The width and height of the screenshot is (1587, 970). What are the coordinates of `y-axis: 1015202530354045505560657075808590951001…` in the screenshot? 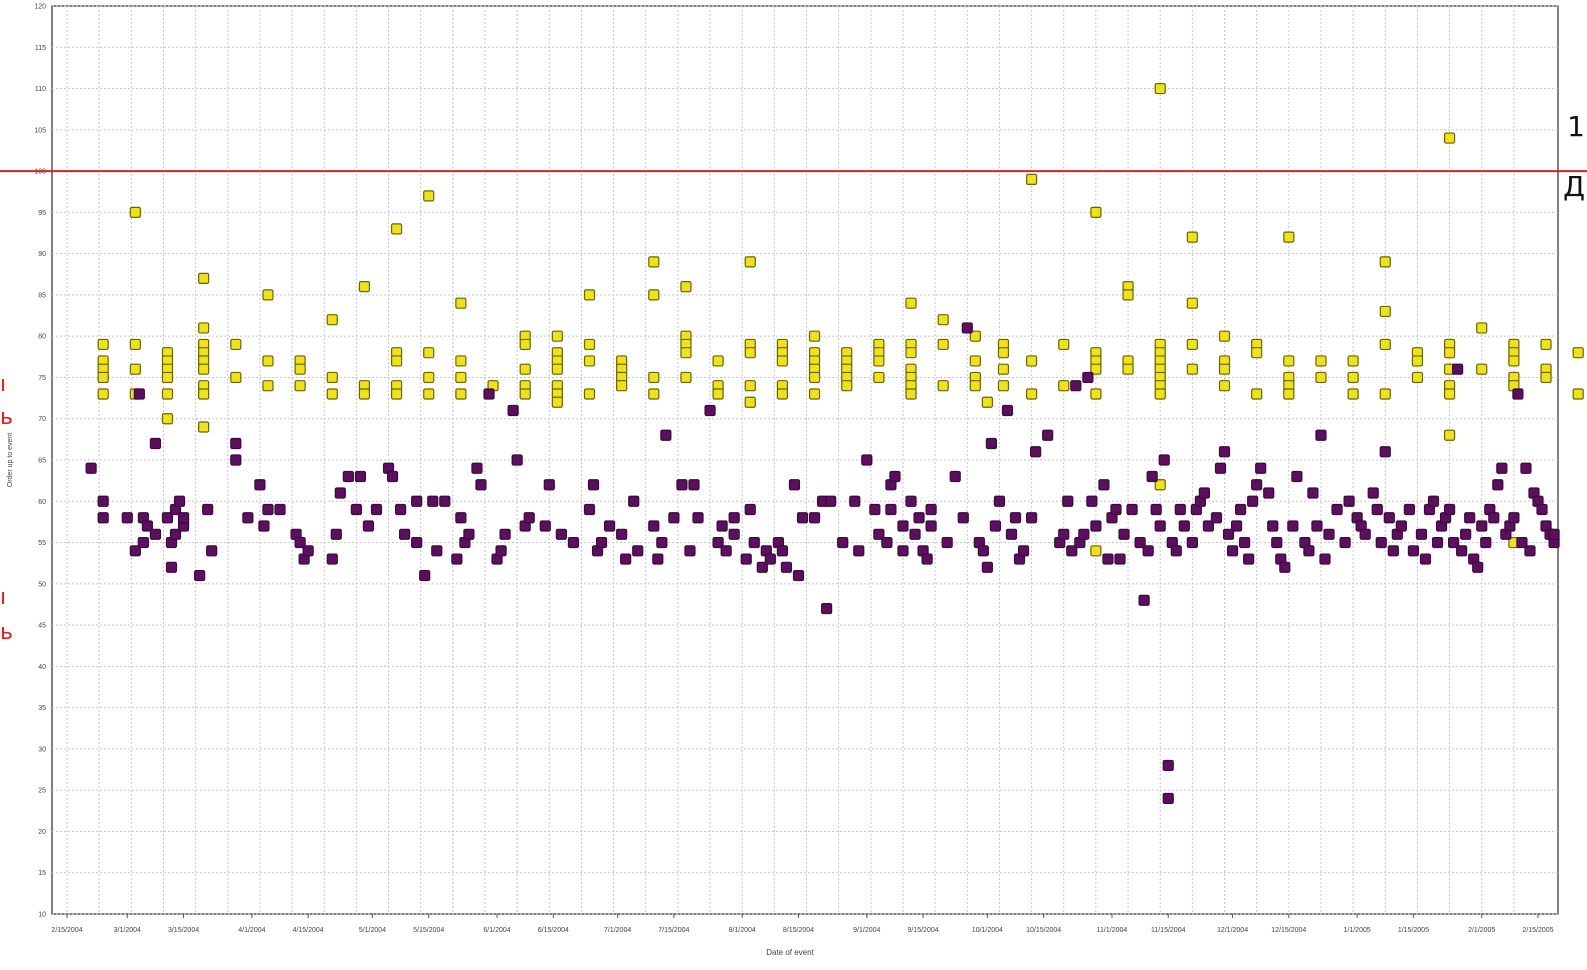 It's located at (40, 461).